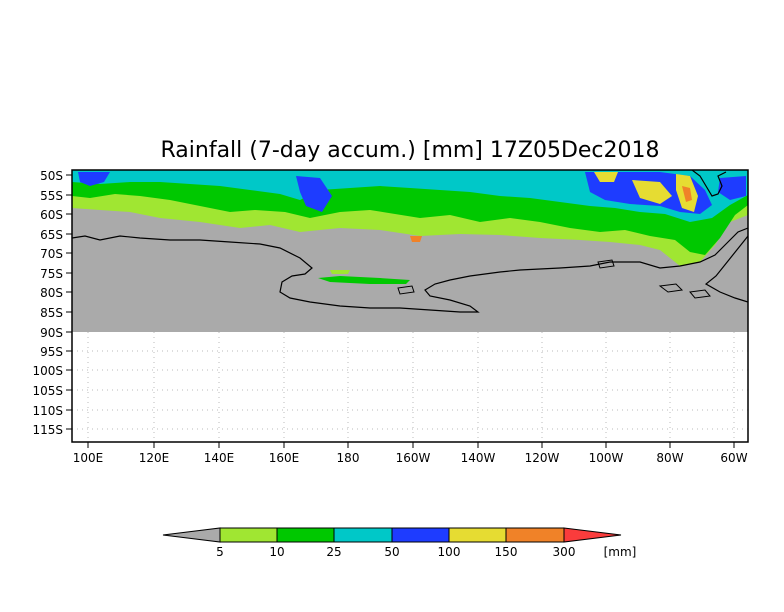 The height and width of the screenshot is (612, 784). Describe the element at coordinates (47, 391) in the screenshot. I see `lat-label: 105S` at that location.